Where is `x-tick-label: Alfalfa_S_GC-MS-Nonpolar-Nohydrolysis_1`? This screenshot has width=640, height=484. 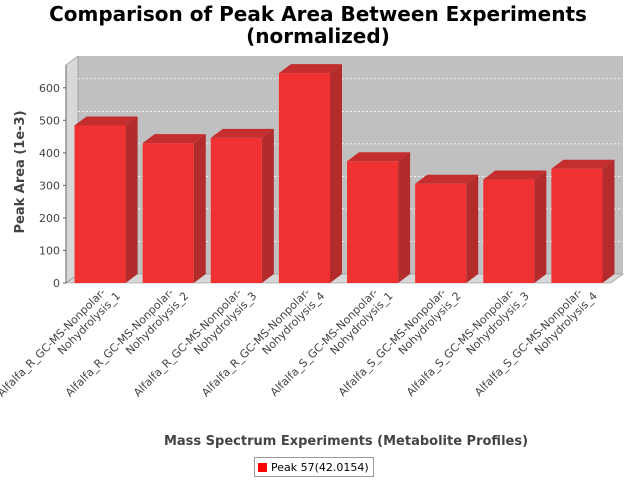 x-tick-label: Alfalfa_S_GC-MS-Nonpolar-Nohydrolysis_1 is located at coordinates (332, 344).